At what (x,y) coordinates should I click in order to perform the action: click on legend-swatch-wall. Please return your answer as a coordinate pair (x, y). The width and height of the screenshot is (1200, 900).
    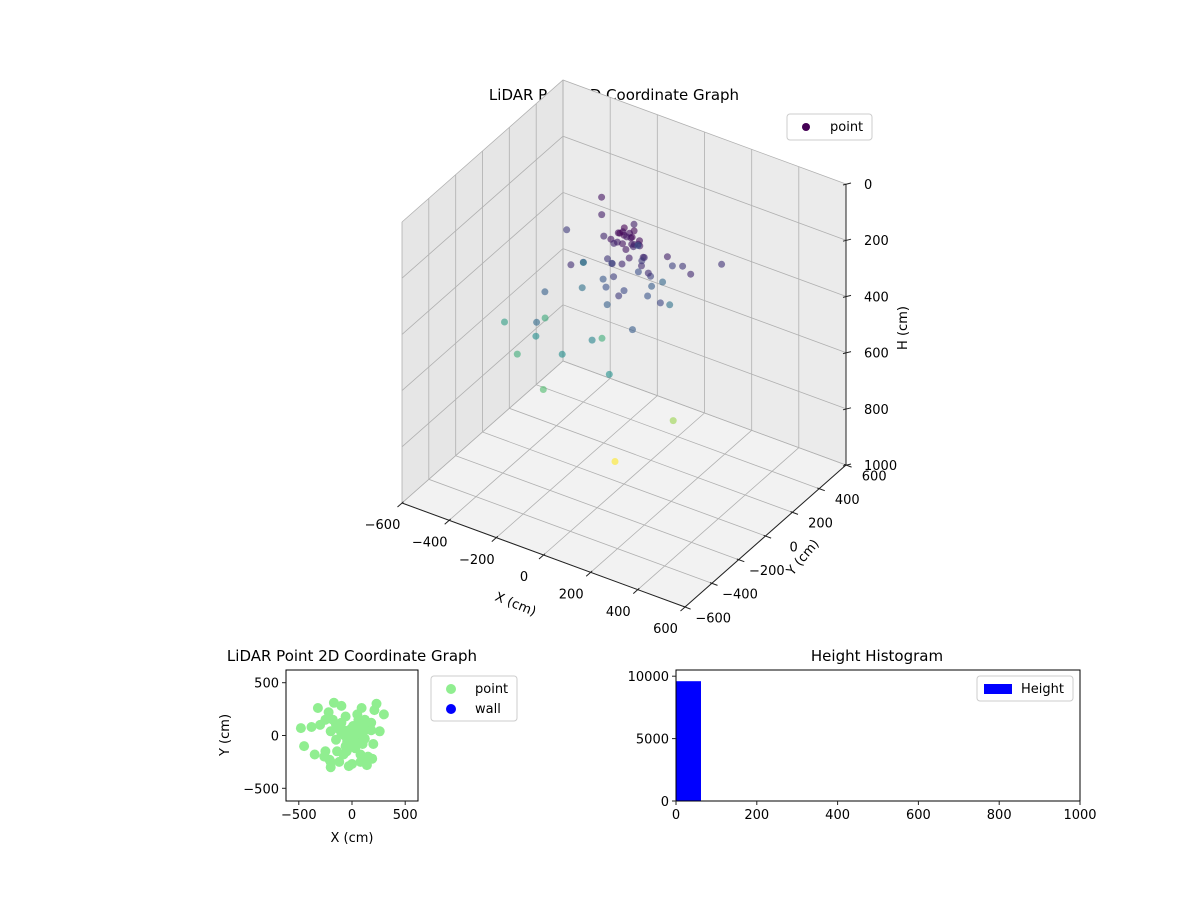
    Looking at the image, I should click on (451, 709).